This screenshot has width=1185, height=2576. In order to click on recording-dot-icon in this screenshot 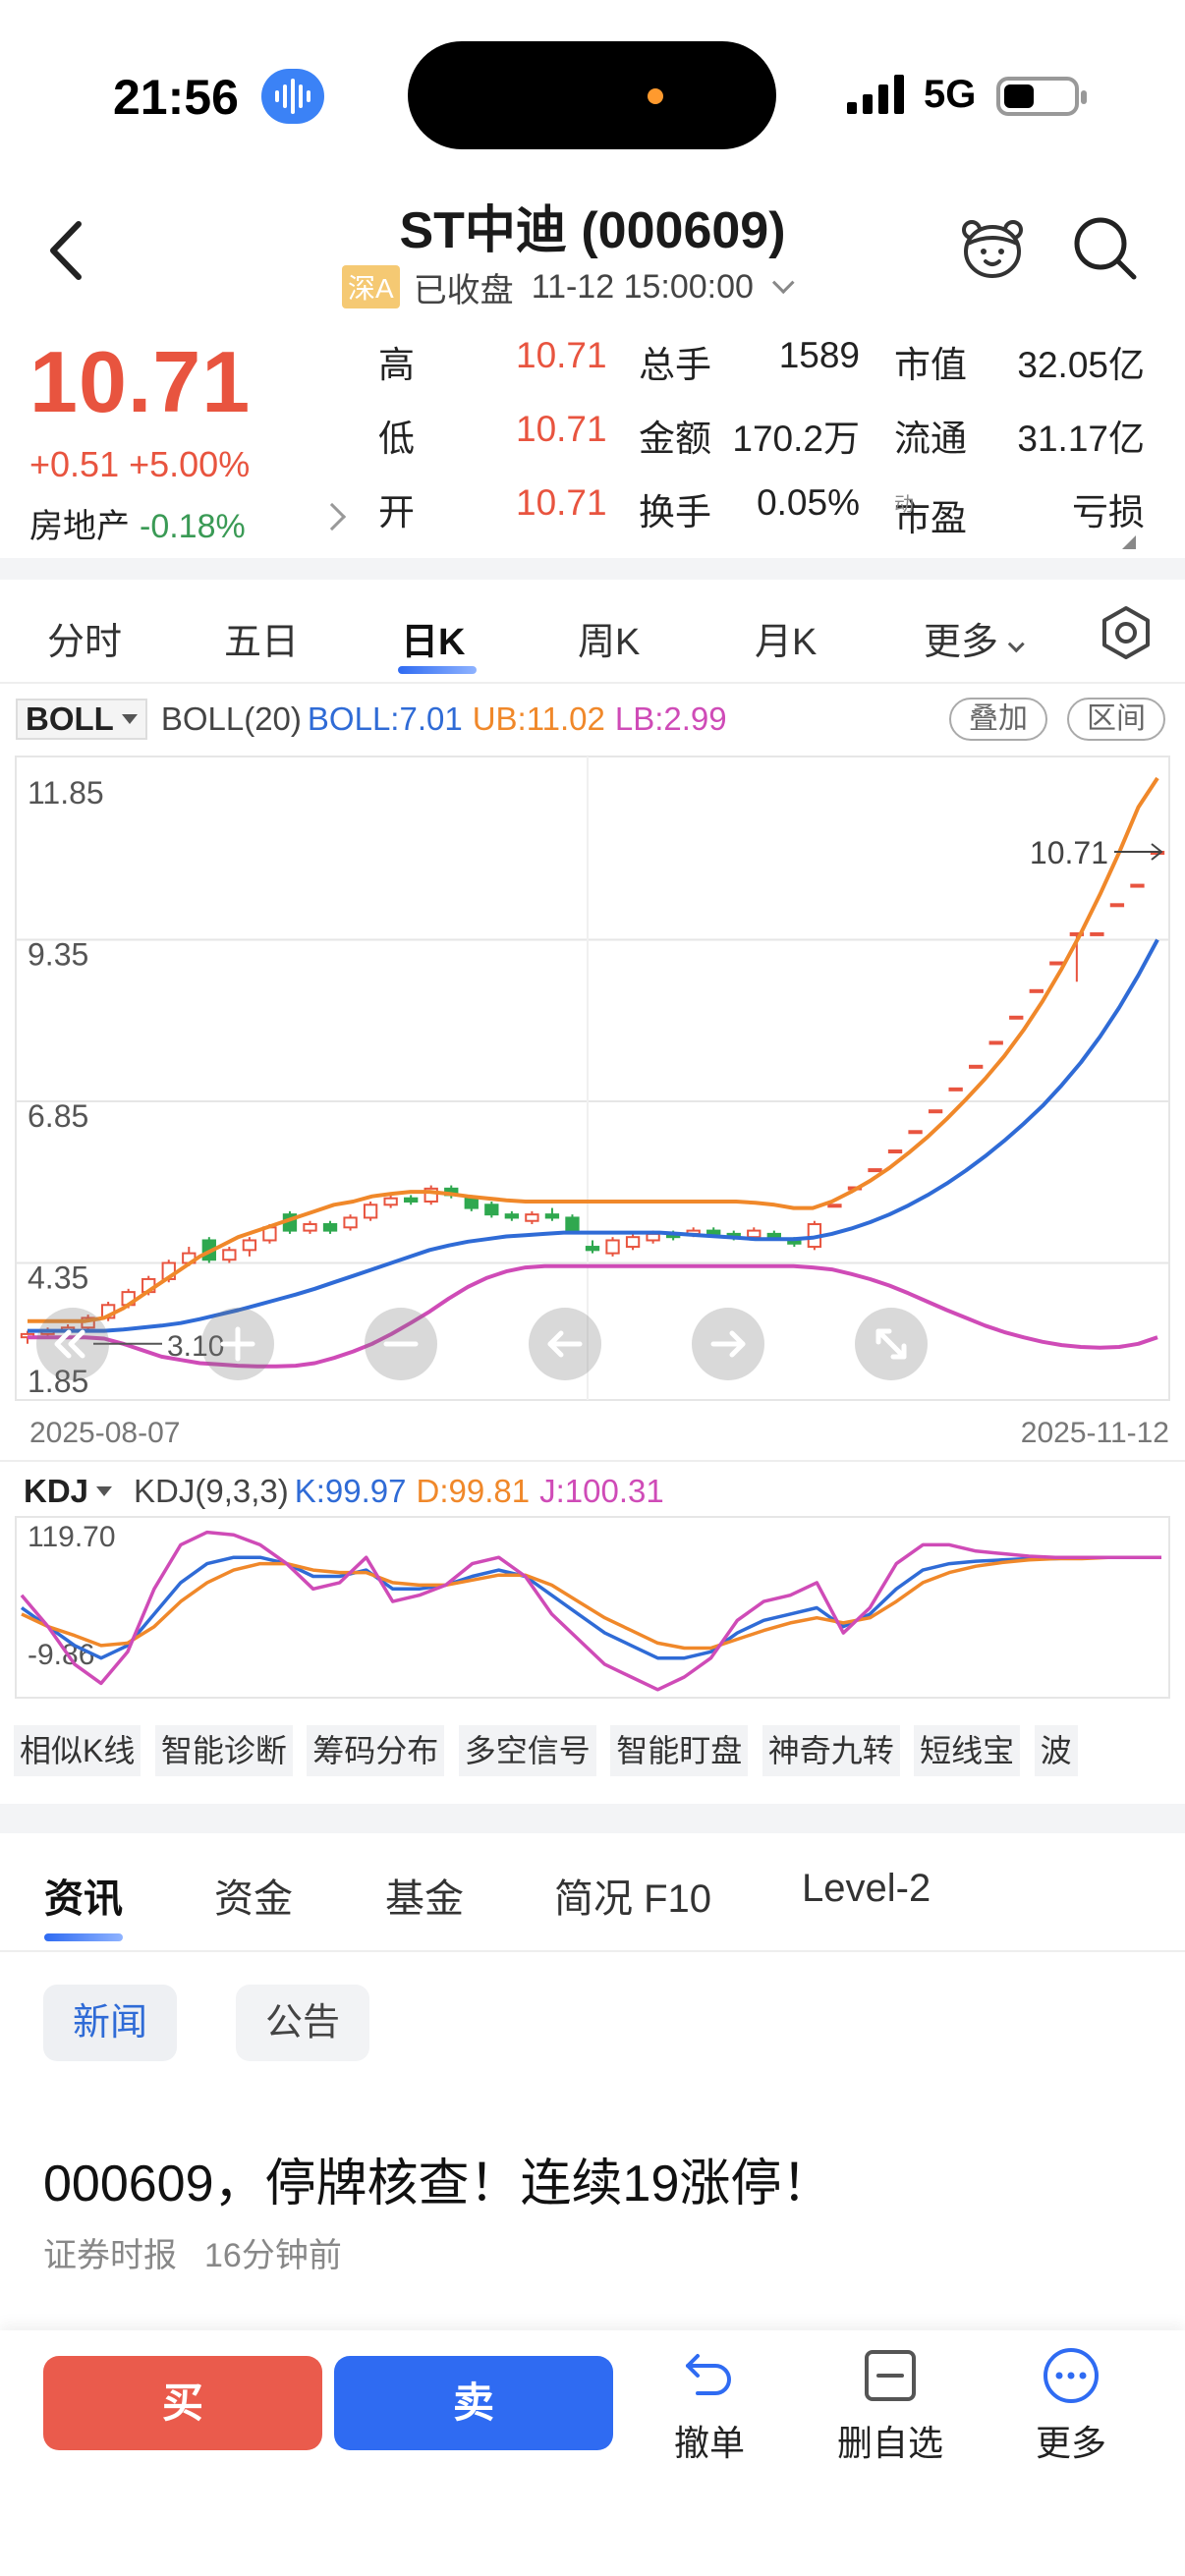, I will do `click(656, 96)`.